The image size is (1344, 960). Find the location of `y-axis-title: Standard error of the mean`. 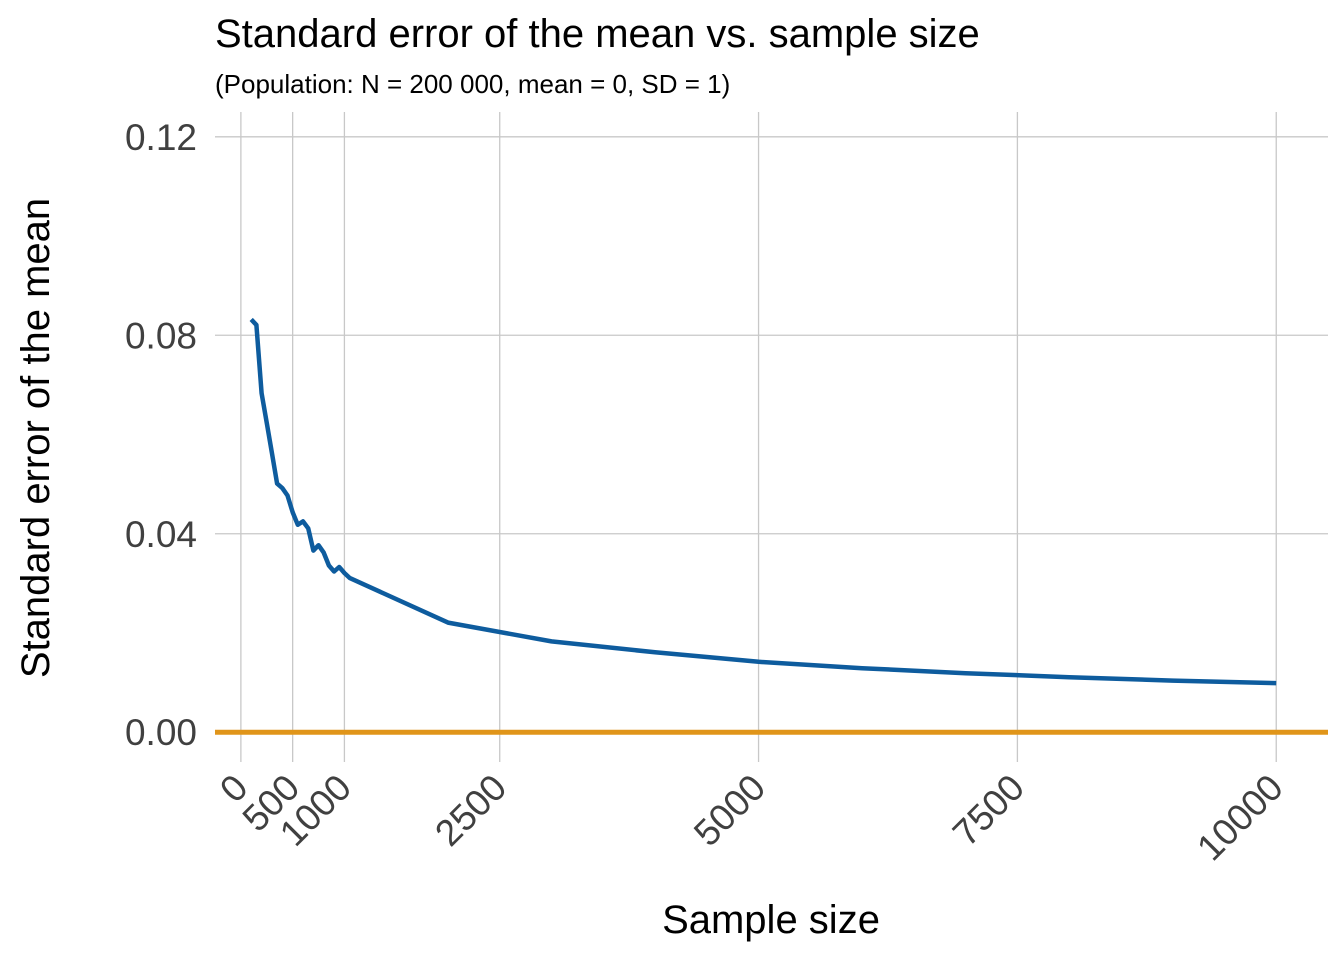

y-axis-title: Standard error of the mean is located at coordinates (36, 438).